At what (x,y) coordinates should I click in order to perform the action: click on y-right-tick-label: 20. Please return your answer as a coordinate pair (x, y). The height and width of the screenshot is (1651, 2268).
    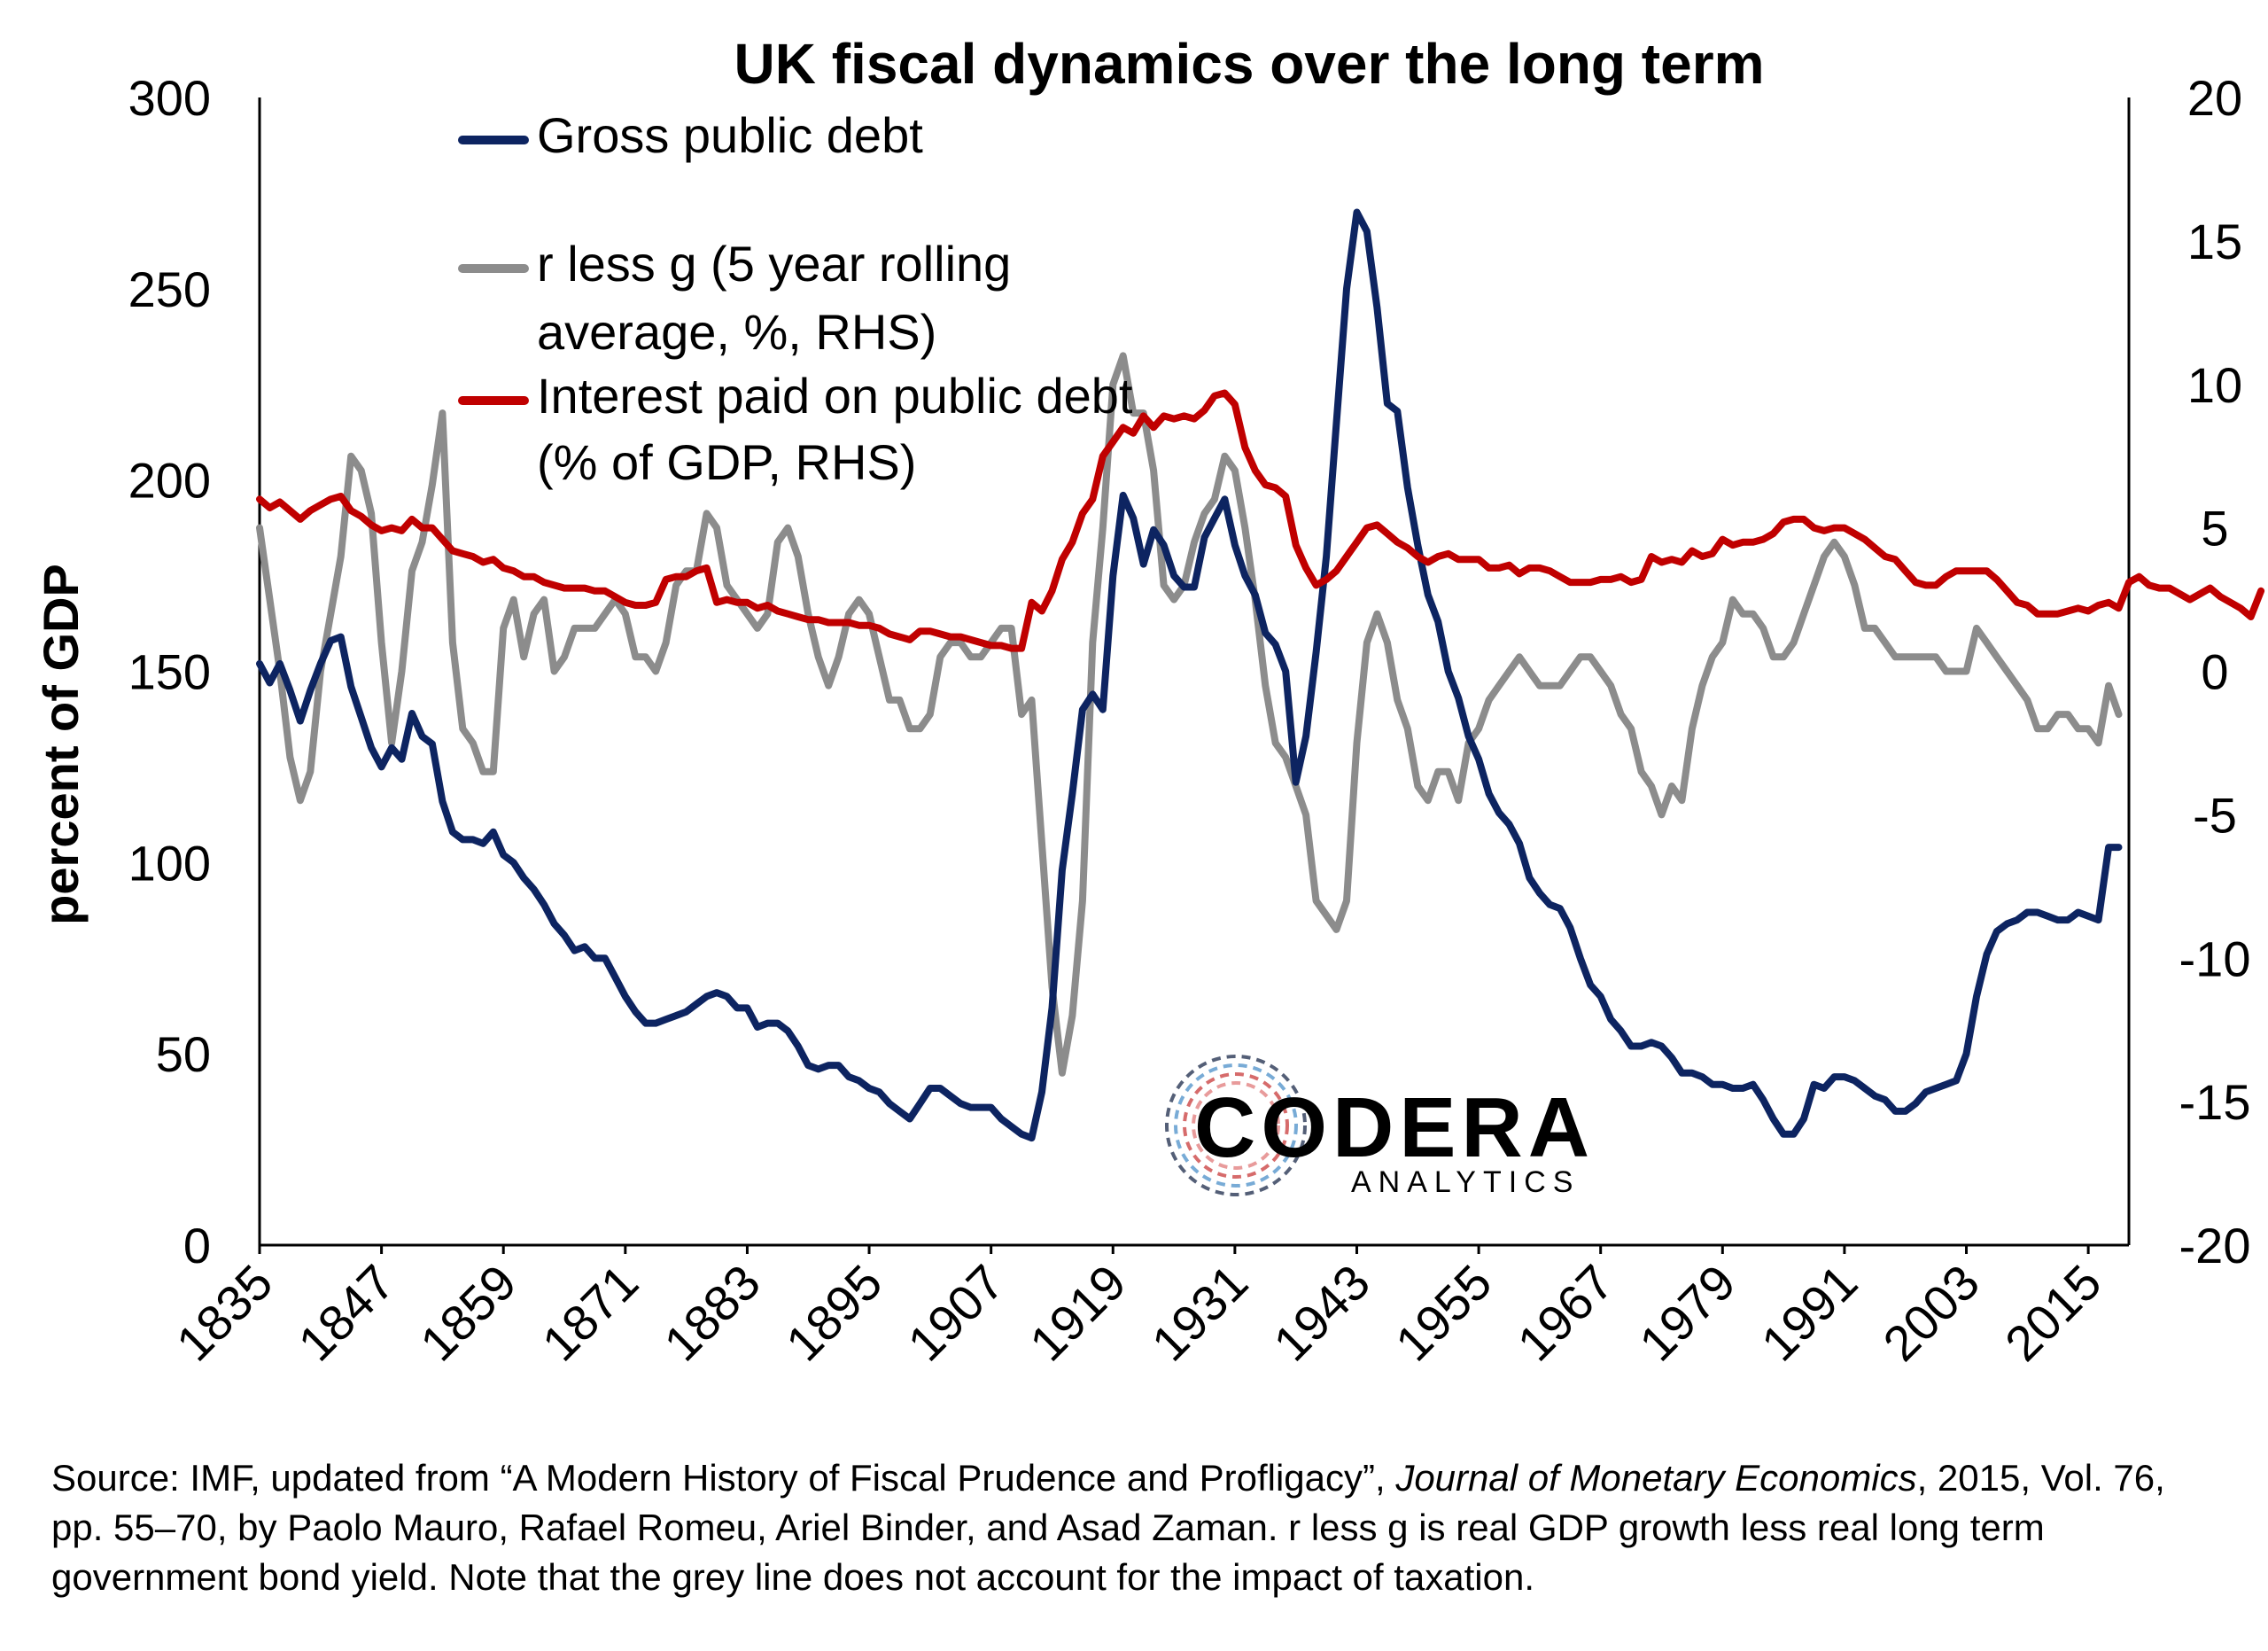
    Looking at the image, I should click on (2214, 98).